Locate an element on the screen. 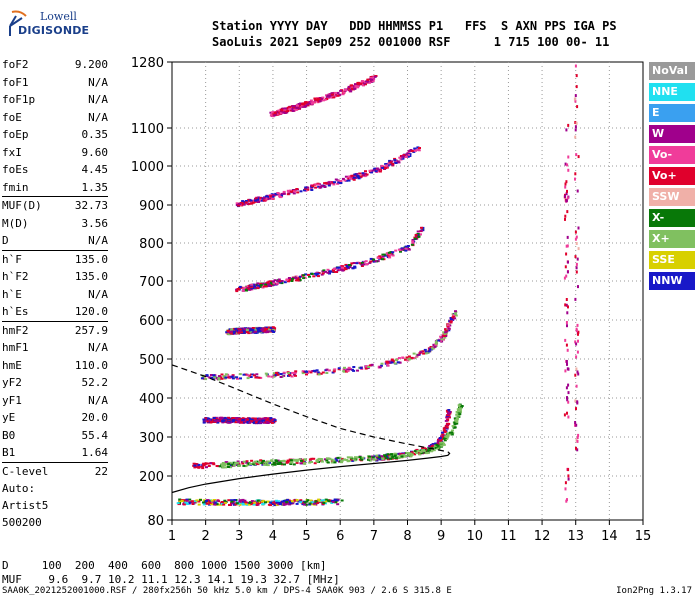  parameter-row: h`E N/A is located at coordinates (55, 295).